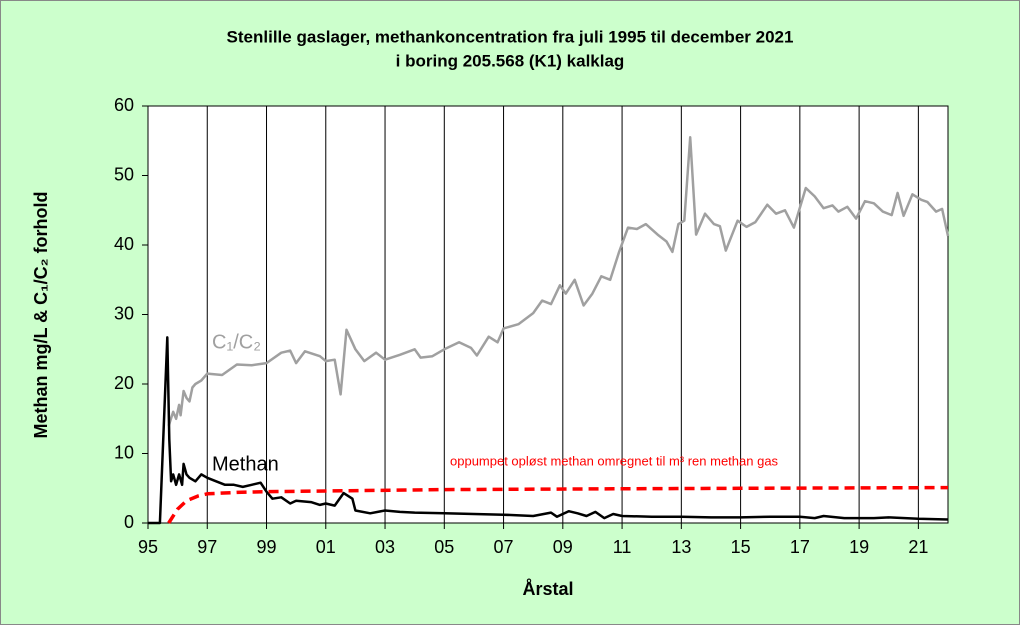  What do you see at coordinates (918, 547) in the screenshot?
I see `x-tick-label: 21` at bounding box center [918, 547].